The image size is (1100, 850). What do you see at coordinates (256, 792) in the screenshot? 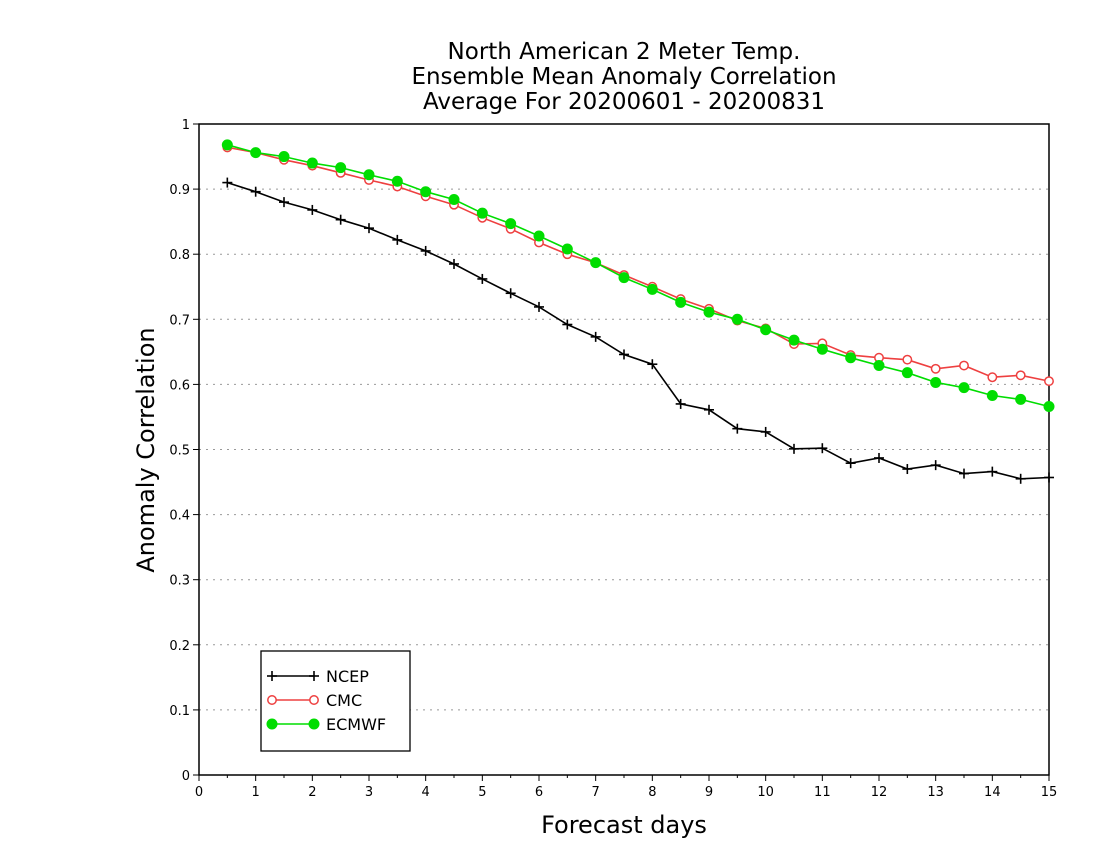
I see `x-tick-label: 1` at bounding box center [256, 792].